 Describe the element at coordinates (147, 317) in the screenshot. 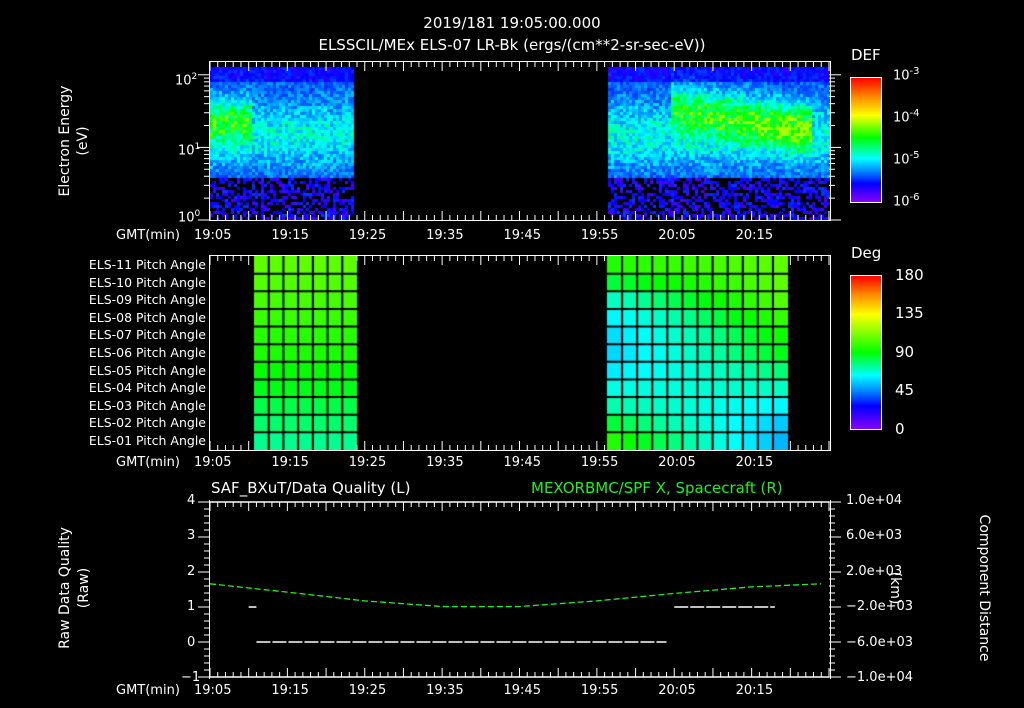

I see `pitch-angle-row-label: ELS-08 Pitch Angle` at that location.